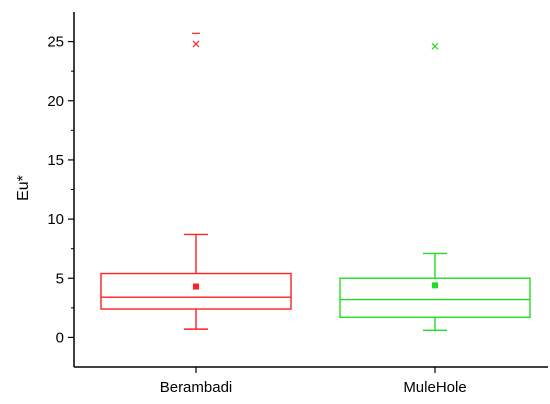  Describe the element at coordinates (196, 387) in the screenshot. I see `x-tick-label-berambadi: Berambadi` at that location.